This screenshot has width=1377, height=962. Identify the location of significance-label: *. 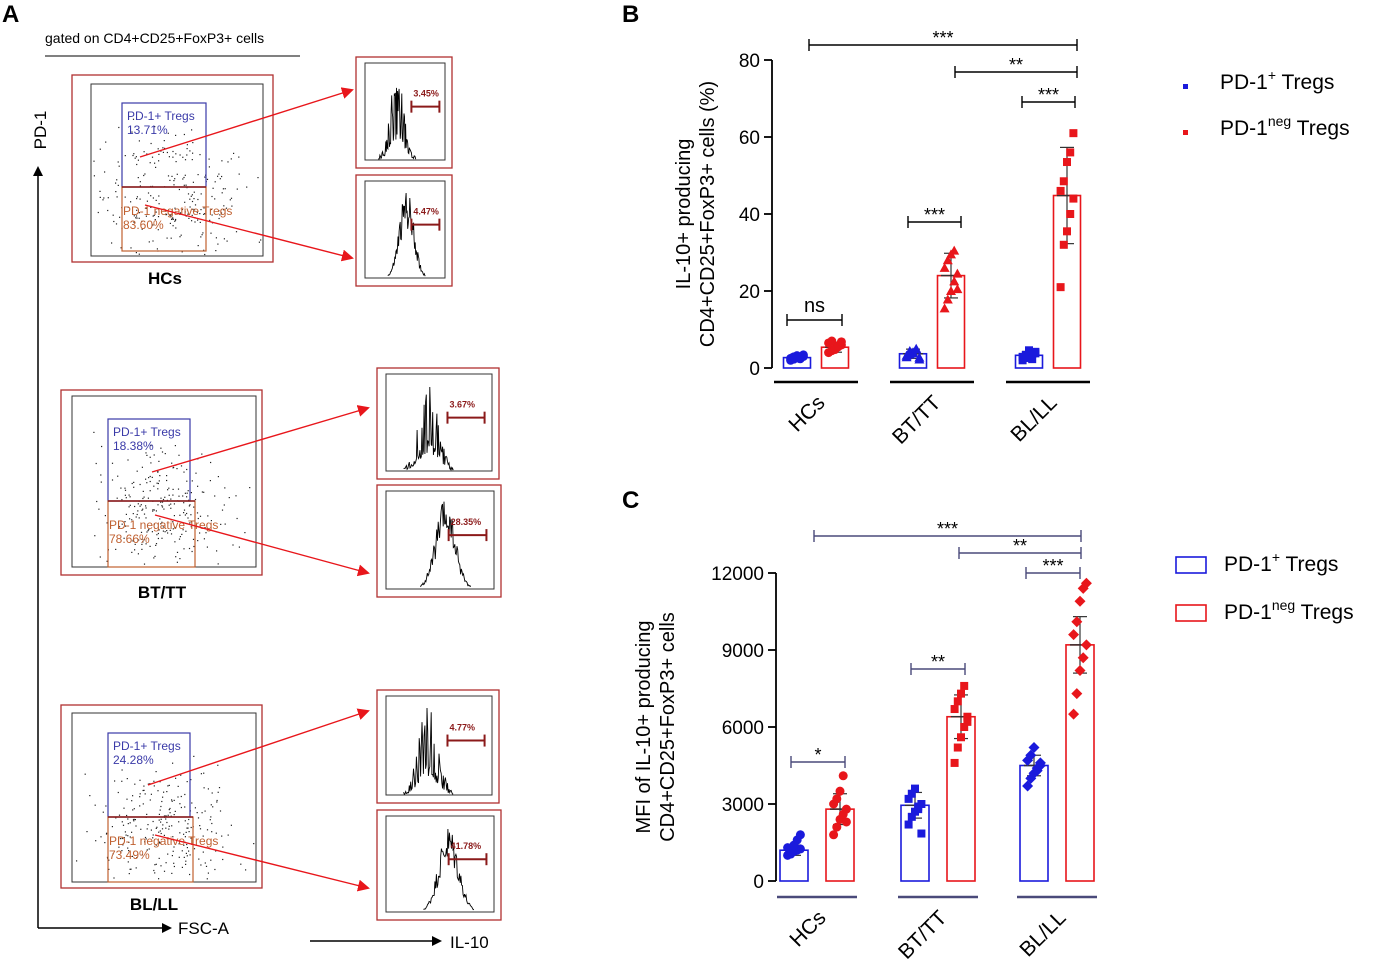
(817, 755).